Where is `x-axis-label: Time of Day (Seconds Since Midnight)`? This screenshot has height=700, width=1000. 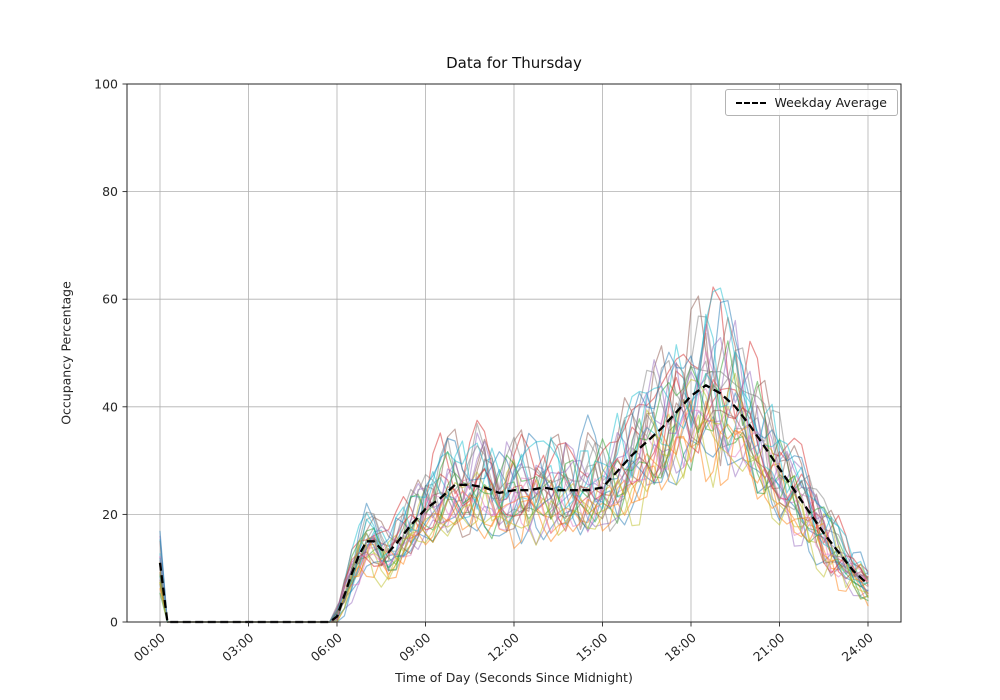 x-axis-label: Time of Day (Seconds Since Midnight) is located at coordinates (514, 677).